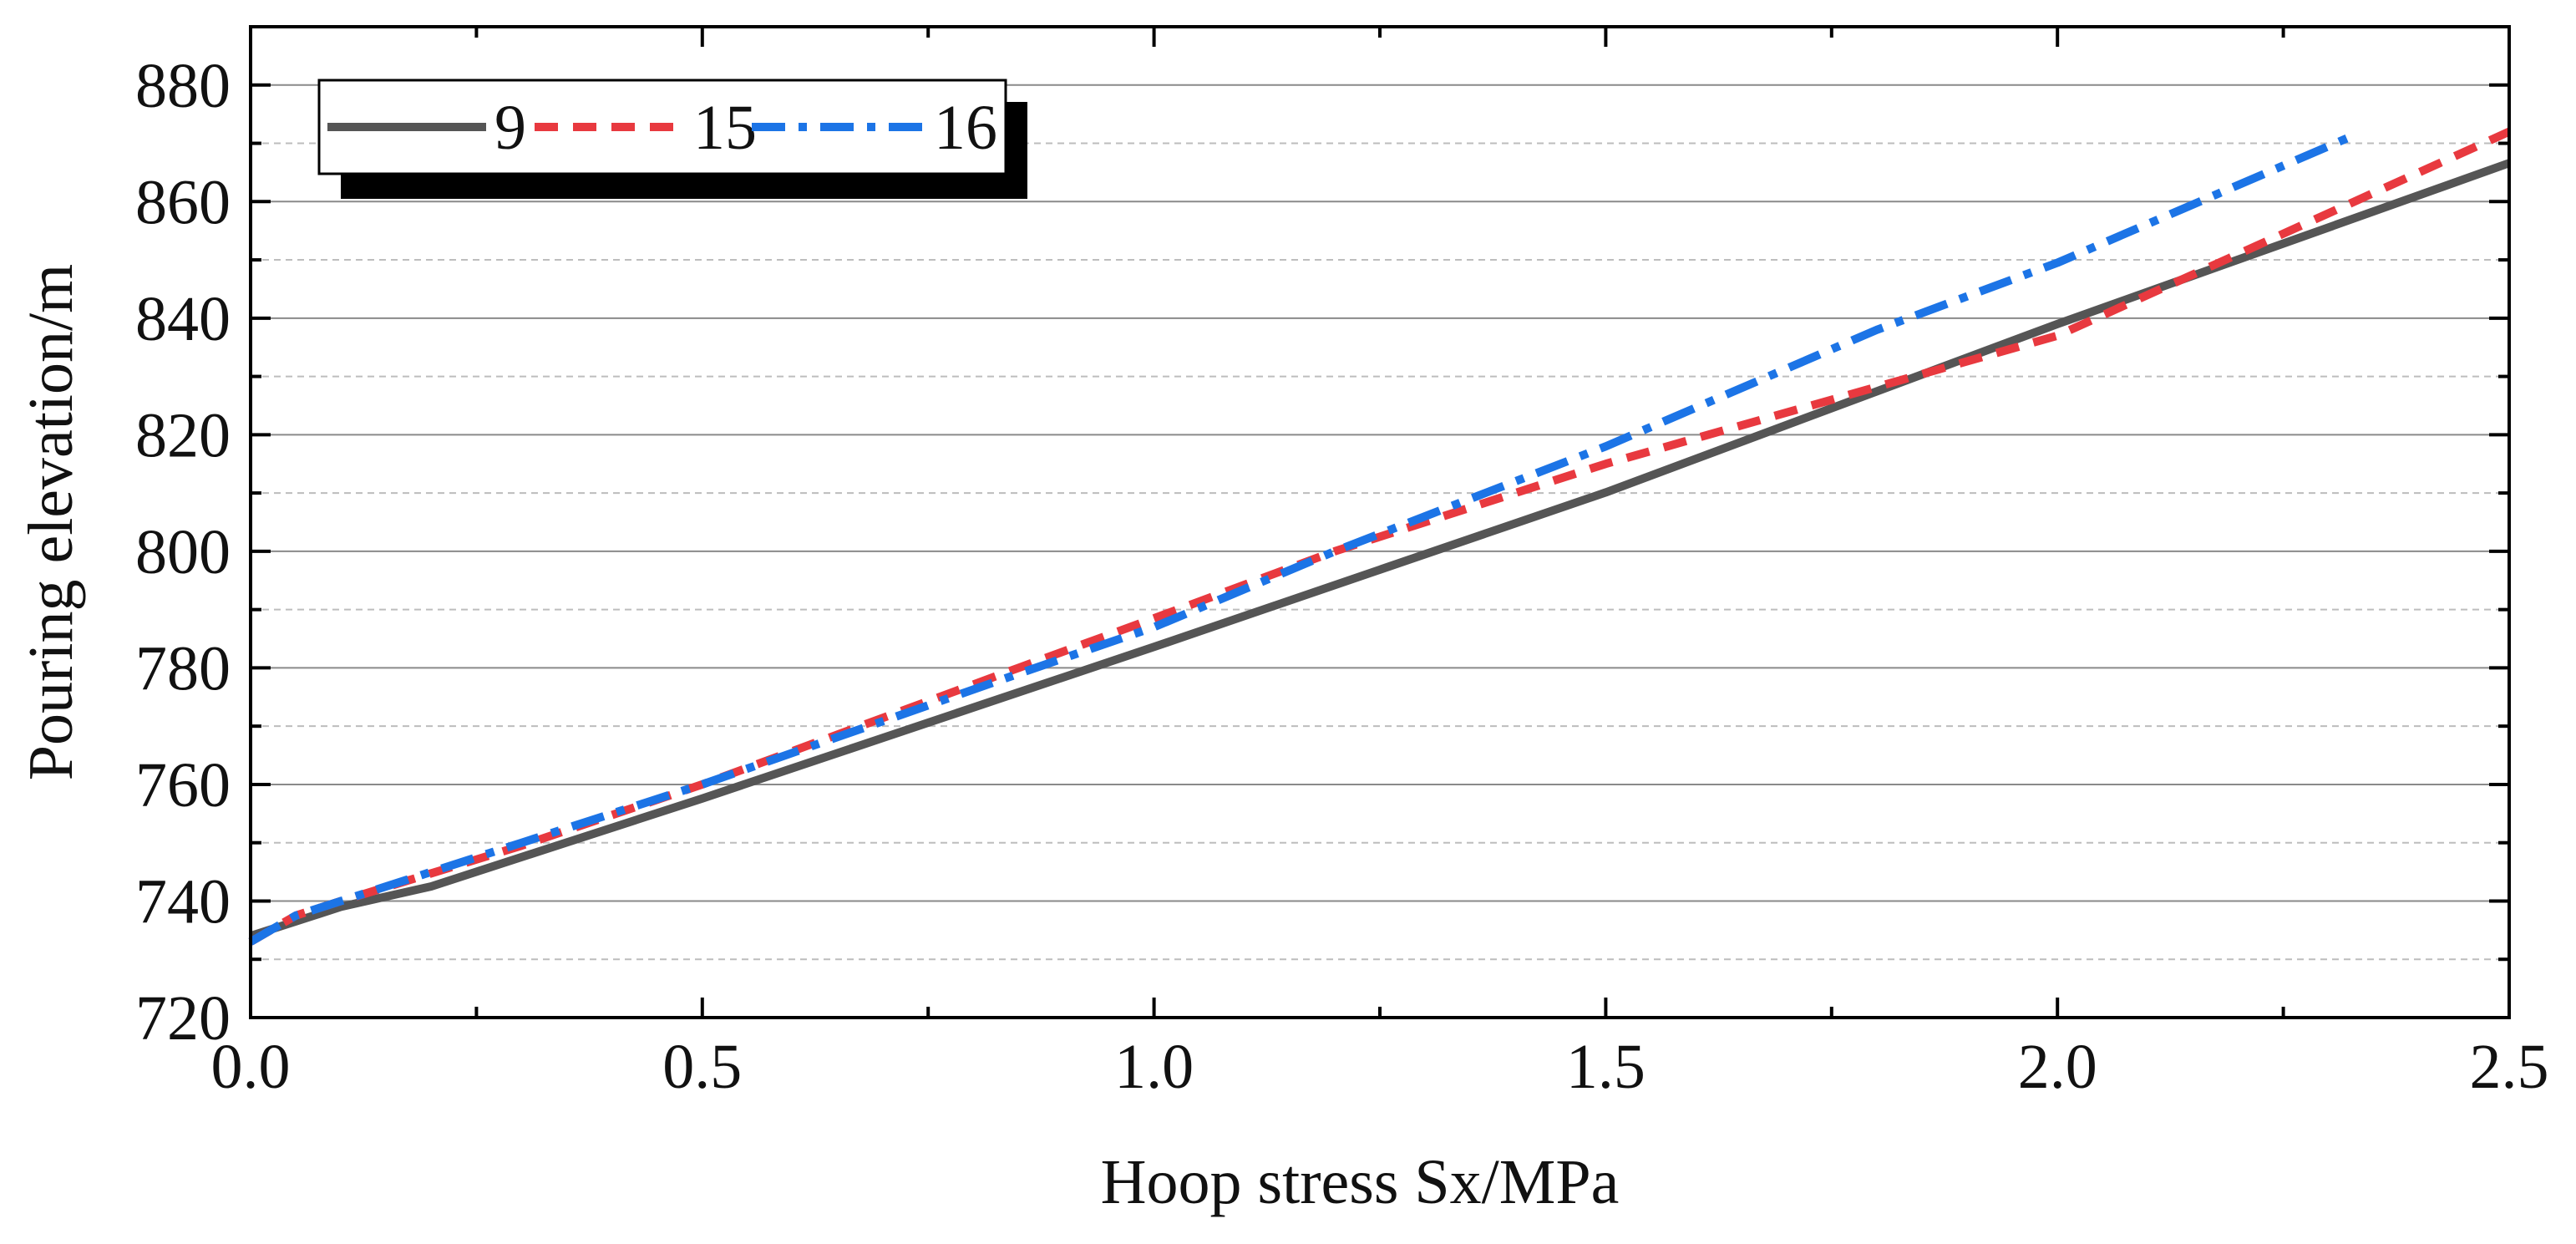 This screenshot has height=1244, width=2576. What do you see at coordinates (183, 319) in the screenshot?
I see `y-tick-label: 840` at bounding box center [183, 319].